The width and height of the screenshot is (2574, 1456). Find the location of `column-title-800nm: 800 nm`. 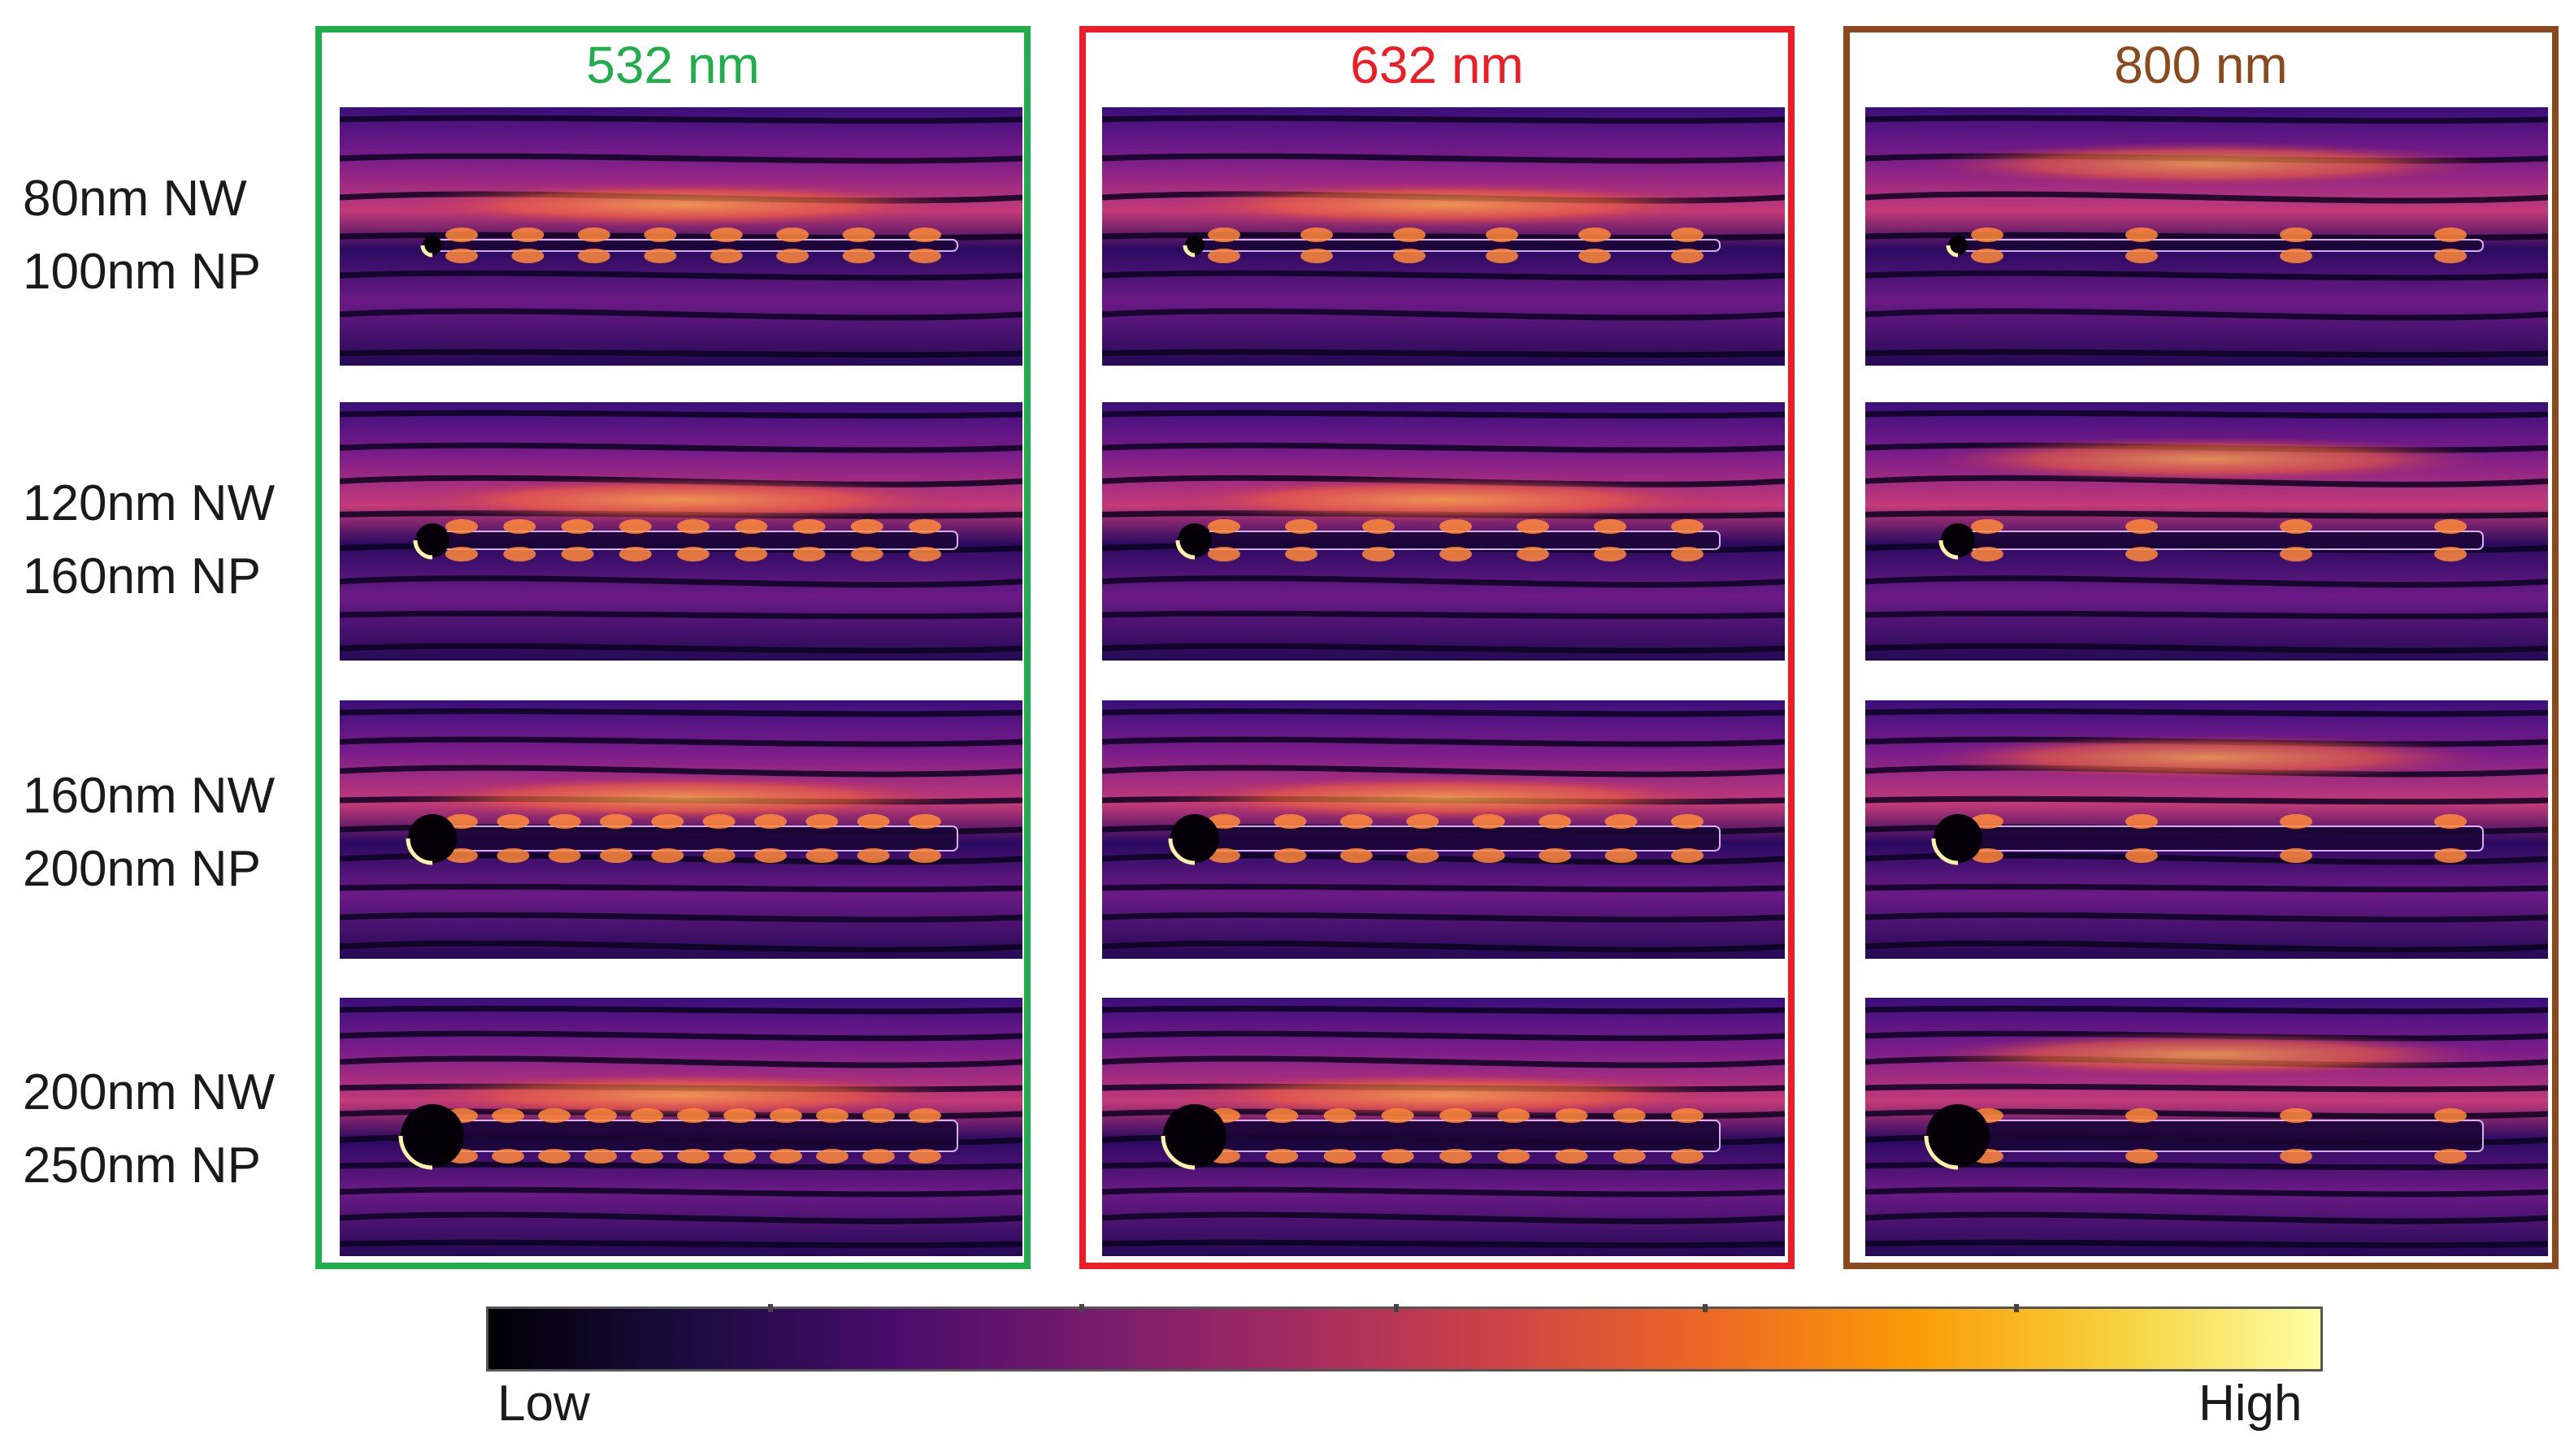

column-title-800nm: 800 nm is located at coordinates (2201, 65).